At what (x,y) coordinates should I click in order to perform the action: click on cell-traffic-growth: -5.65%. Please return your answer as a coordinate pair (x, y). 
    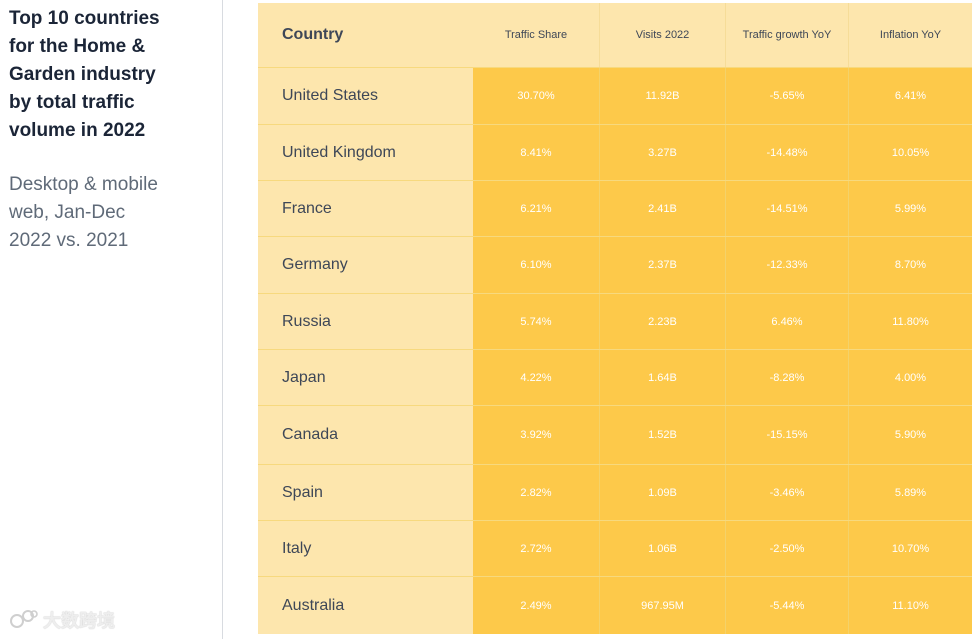
    Looking at the image, I should click on (787, 96).